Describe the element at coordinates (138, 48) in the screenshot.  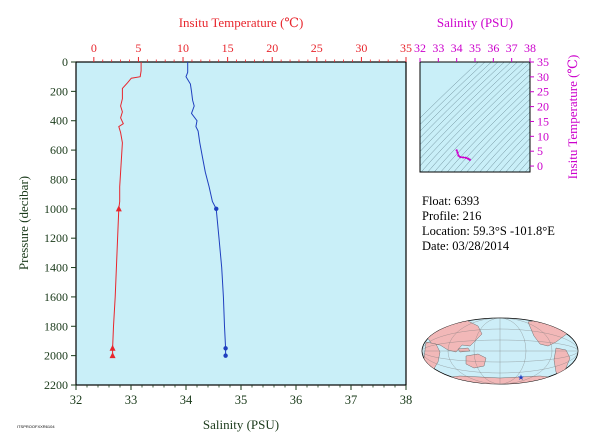
I see `temperature-tick-label: 5` at that location.